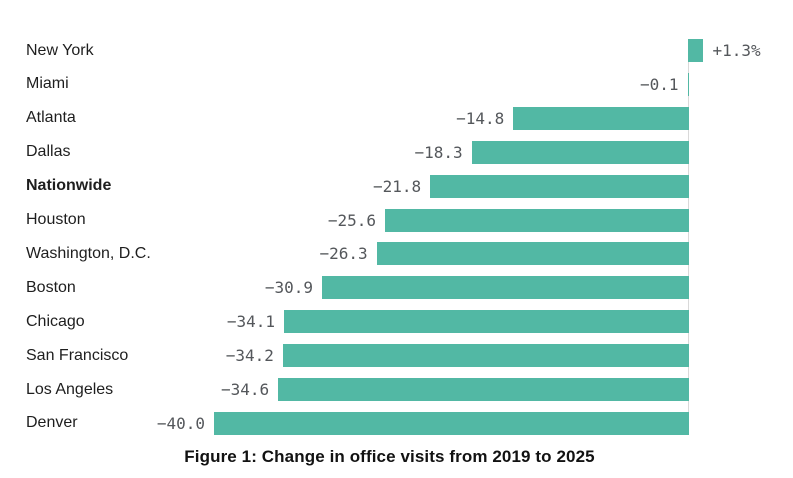  What do you see at coordinates (48, 152) in the screenshot?
I see `category-label: Dallas` at bounding box center [48, 152].